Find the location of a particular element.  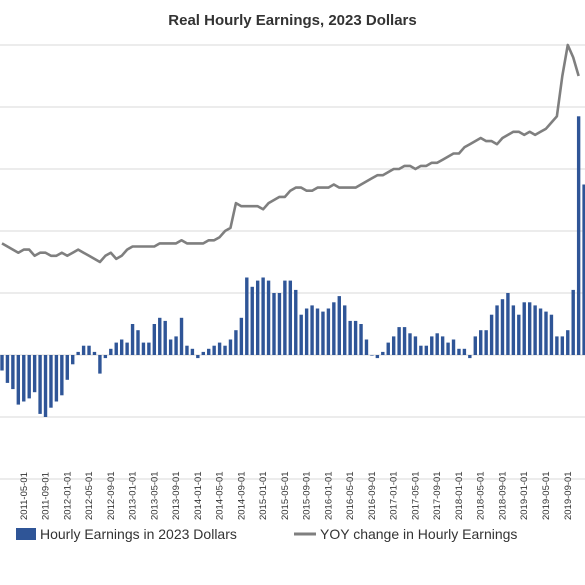

x-tick-label: 2019-05-01 is located at coordinates (546, 495).